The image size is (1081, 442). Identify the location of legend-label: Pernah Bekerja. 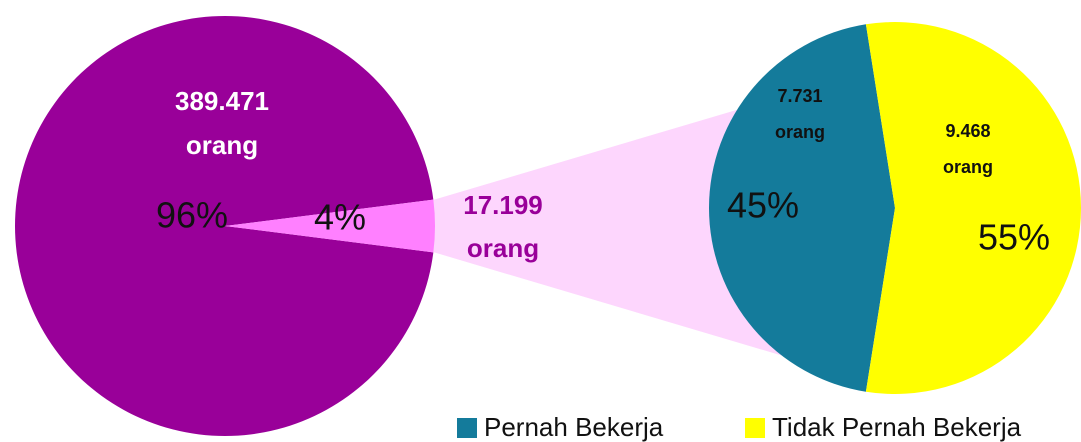
(574, 427).